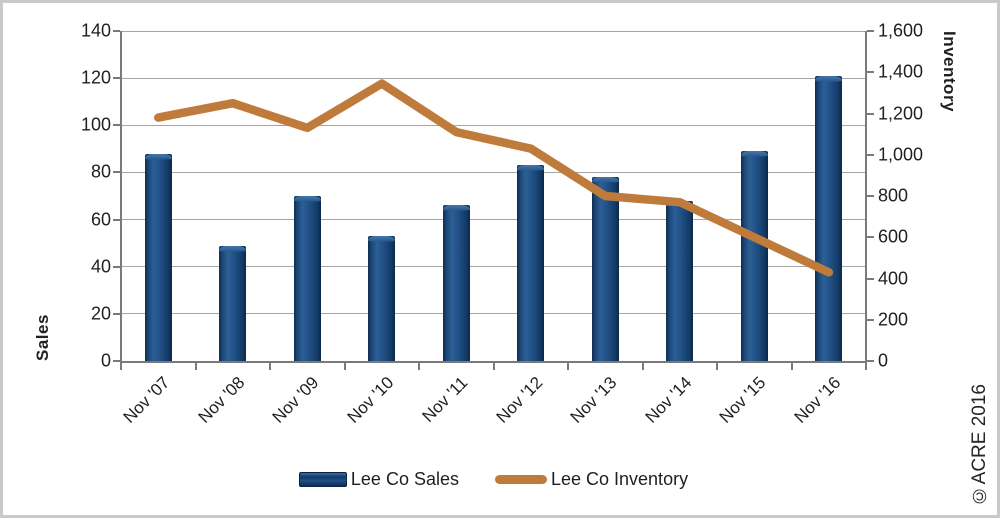 The image size is (1000, 518). What do you see at coordinates (62, 196) in the screenshot?
I see `left-axis-tick-labels: 0 20 40 60 80 100 120 140` at bounding box center [62, 196].